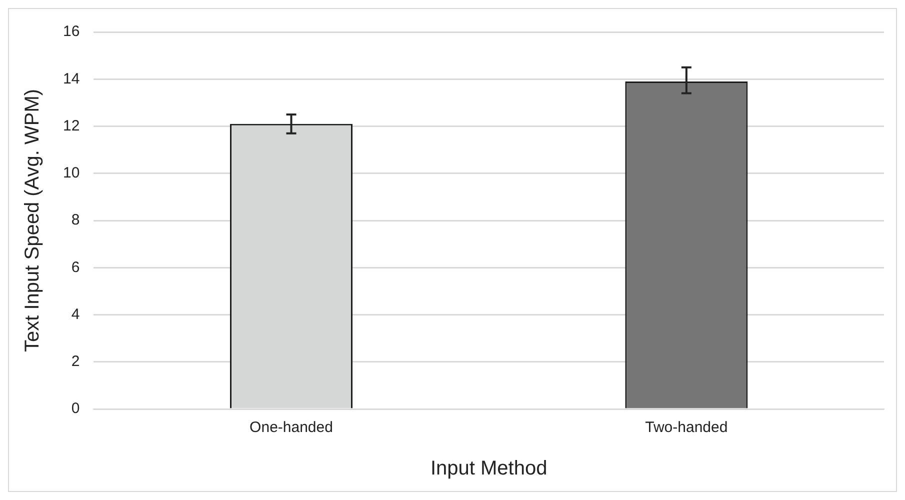 Image resolution: width=905 pixels, height=500 pixels. What do you see at coordinates (291, 427) in the screenshot?
I see `x-tick-label: One-handed` at bounding box center [291, 427].